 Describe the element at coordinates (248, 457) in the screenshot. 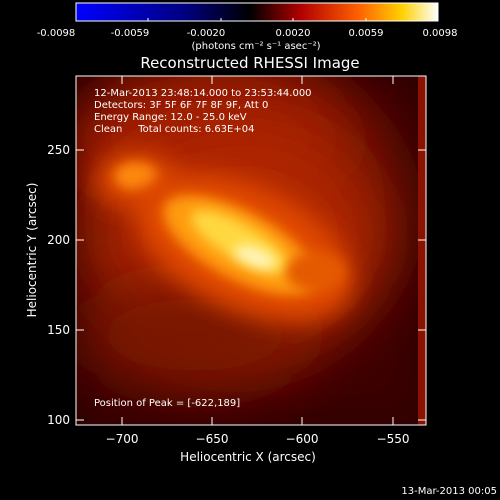

I see `x-axis-label: Heliocentric X (arcsec)` at that location.